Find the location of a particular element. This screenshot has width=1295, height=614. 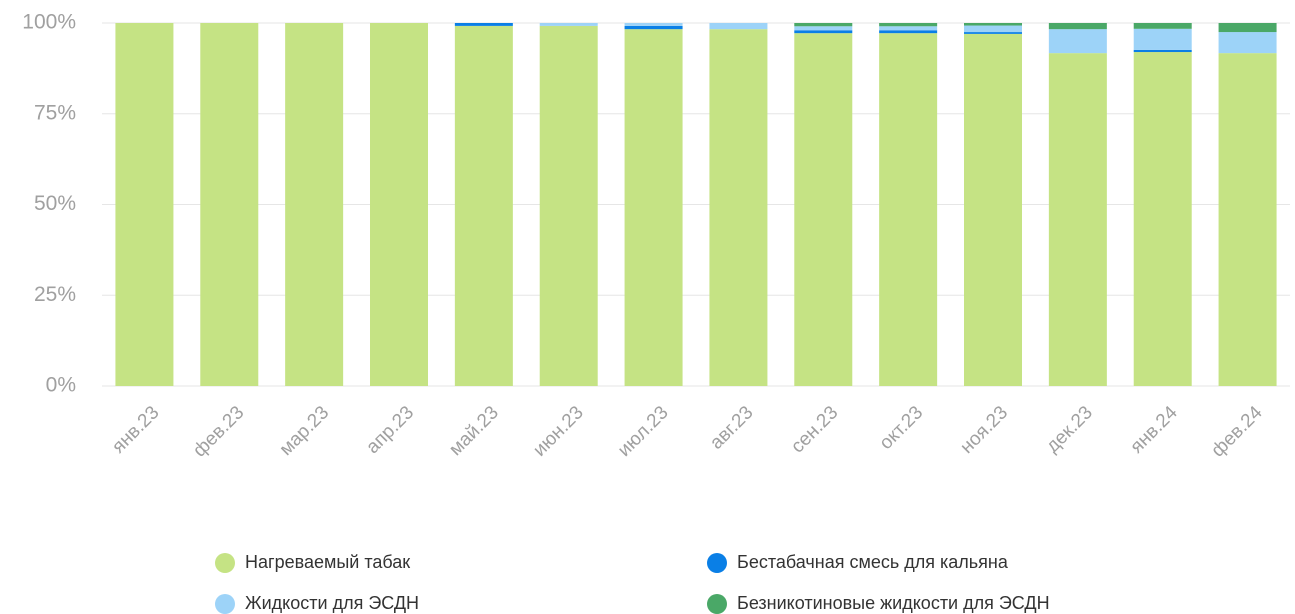

x-tick-label: июл.23 is located at coordinates (643, 431).